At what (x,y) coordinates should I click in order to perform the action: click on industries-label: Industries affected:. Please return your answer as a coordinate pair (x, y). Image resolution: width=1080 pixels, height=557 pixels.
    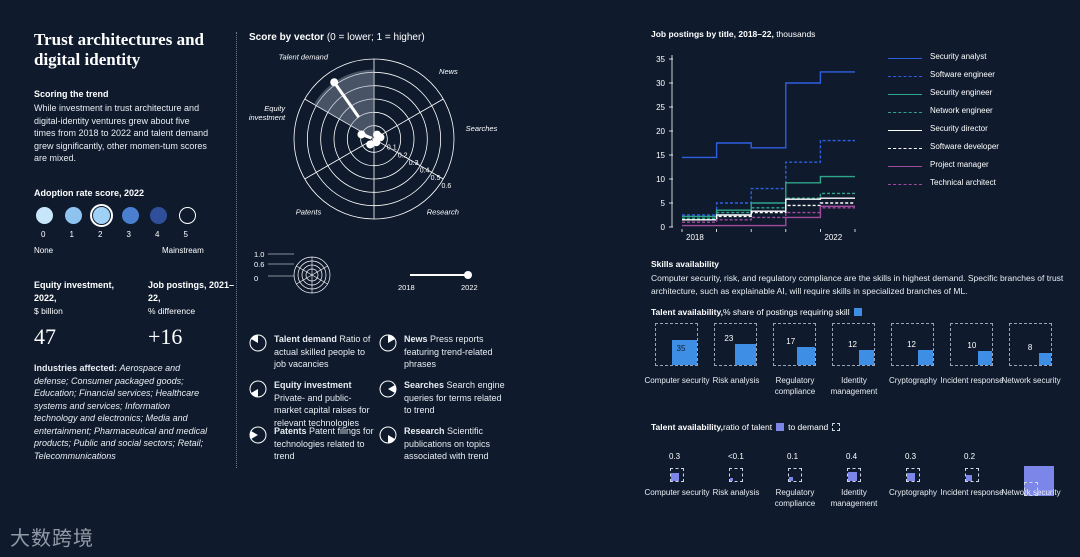
    Looking at the image, I should click on (76, 368).